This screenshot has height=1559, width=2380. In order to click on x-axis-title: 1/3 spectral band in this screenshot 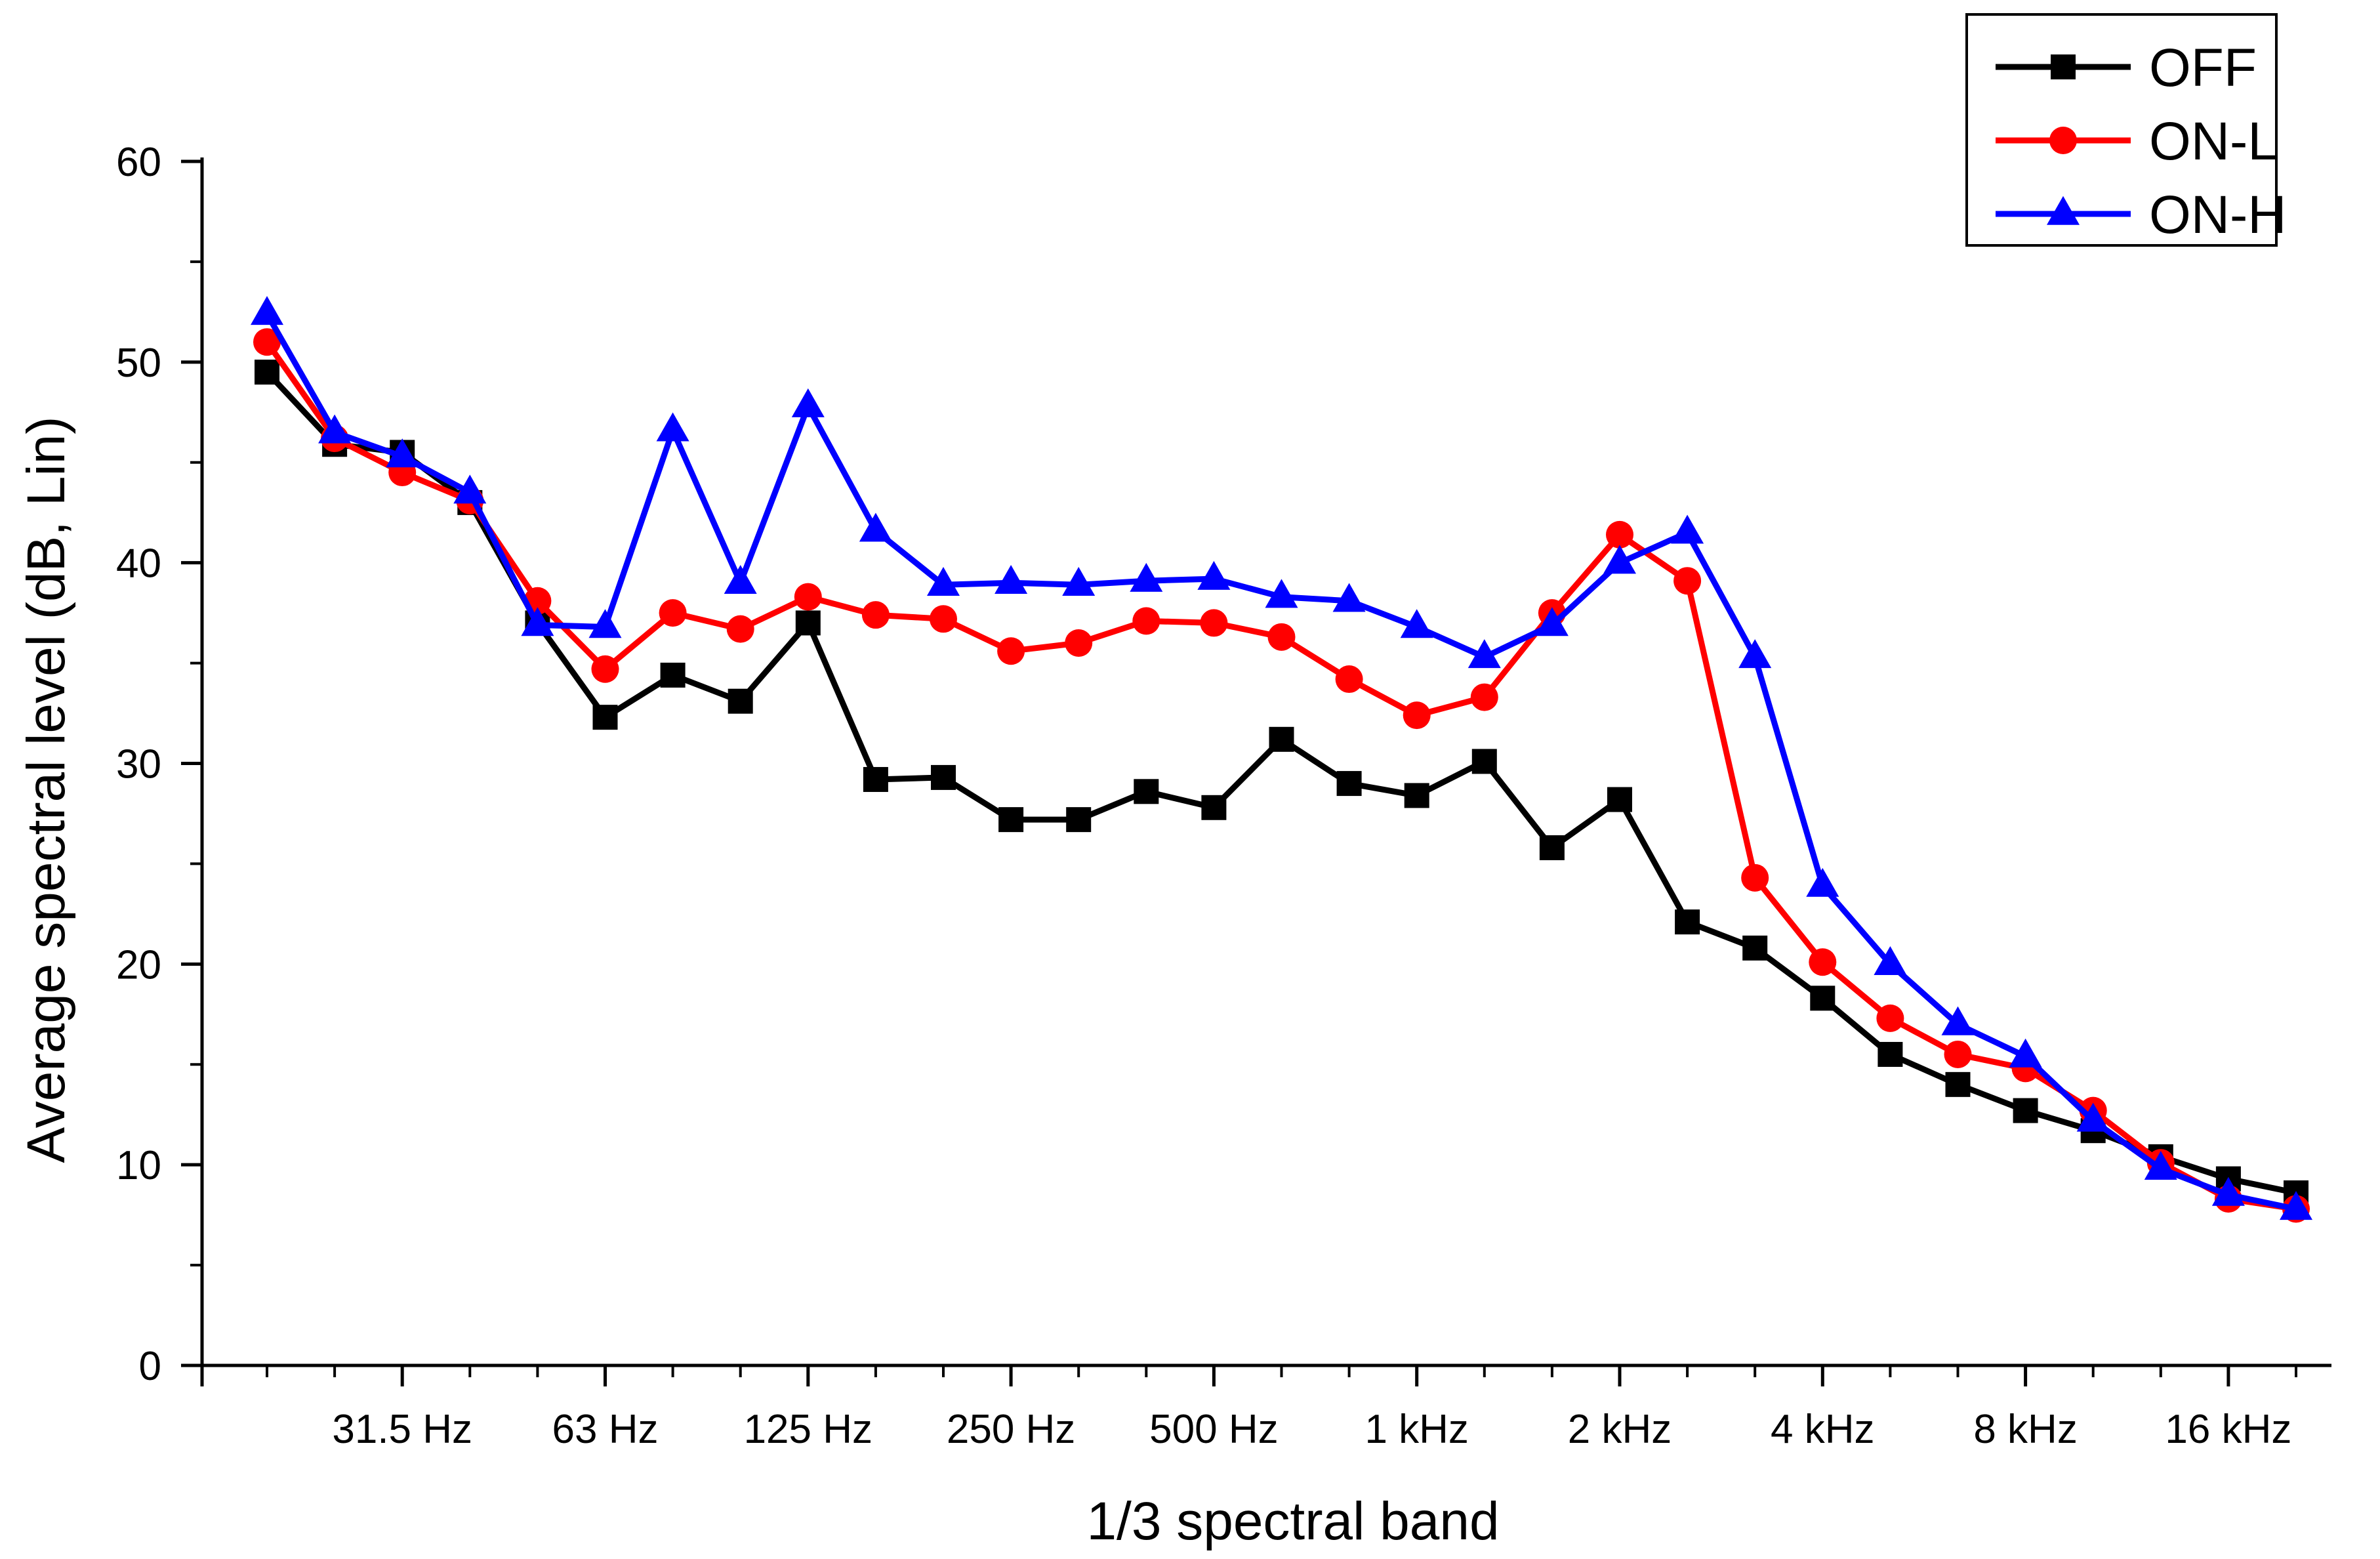, I will do `click(1292, 1521)`.